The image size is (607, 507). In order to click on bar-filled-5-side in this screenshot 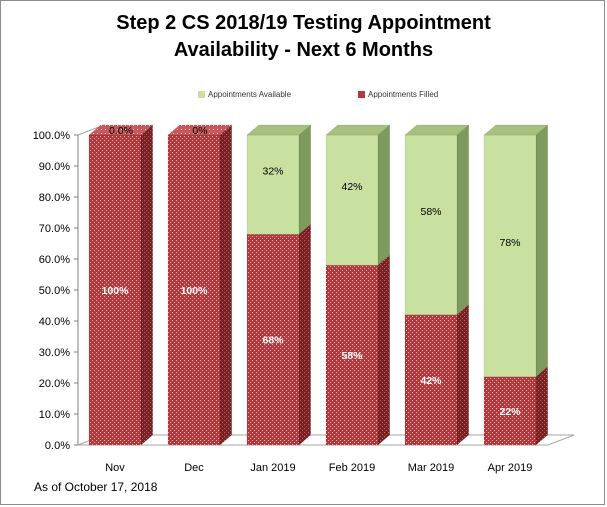, I will do `click(541, 406)`.